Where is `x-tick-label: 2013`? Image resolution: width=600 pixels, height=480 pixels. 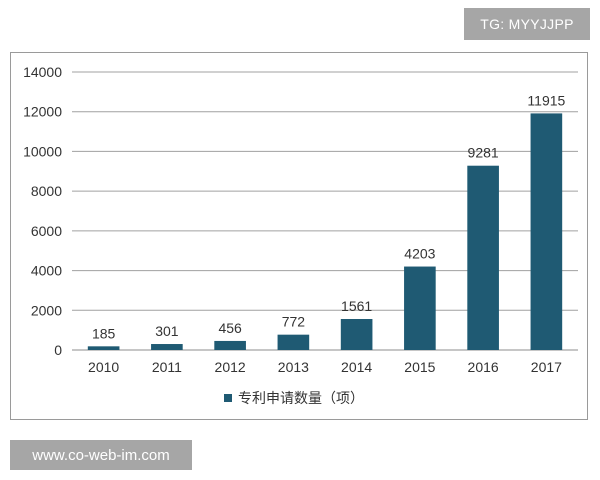 x-tick-label: 2013 is located at coordinates (293, 367).